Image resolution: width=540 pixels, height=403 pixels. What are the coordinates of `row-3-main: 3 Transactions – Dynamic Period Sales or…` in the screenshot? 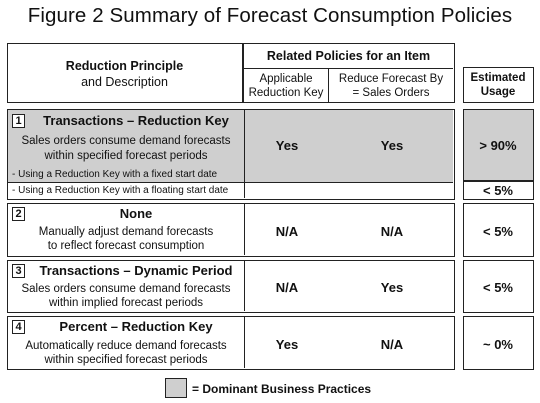 It's located at (231, 286).